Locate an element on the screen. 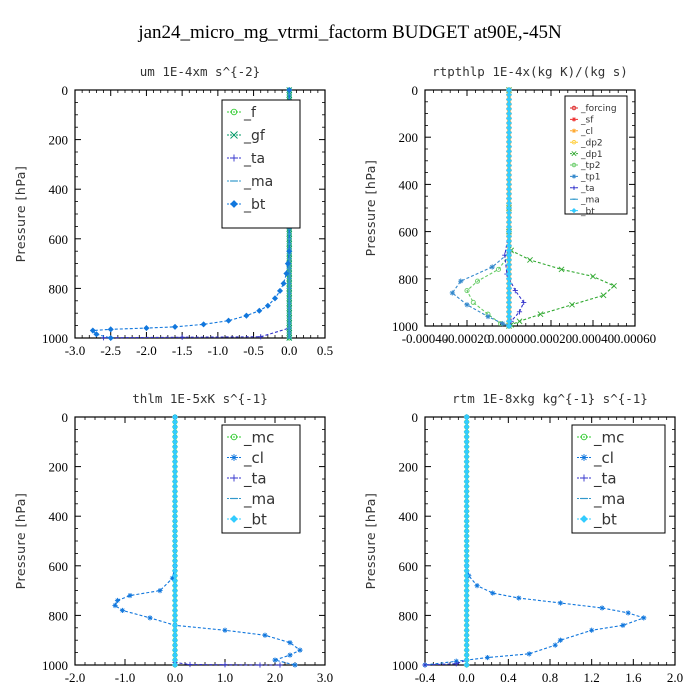  legend-label-cl: _cl is located at coordinates (253, 458).